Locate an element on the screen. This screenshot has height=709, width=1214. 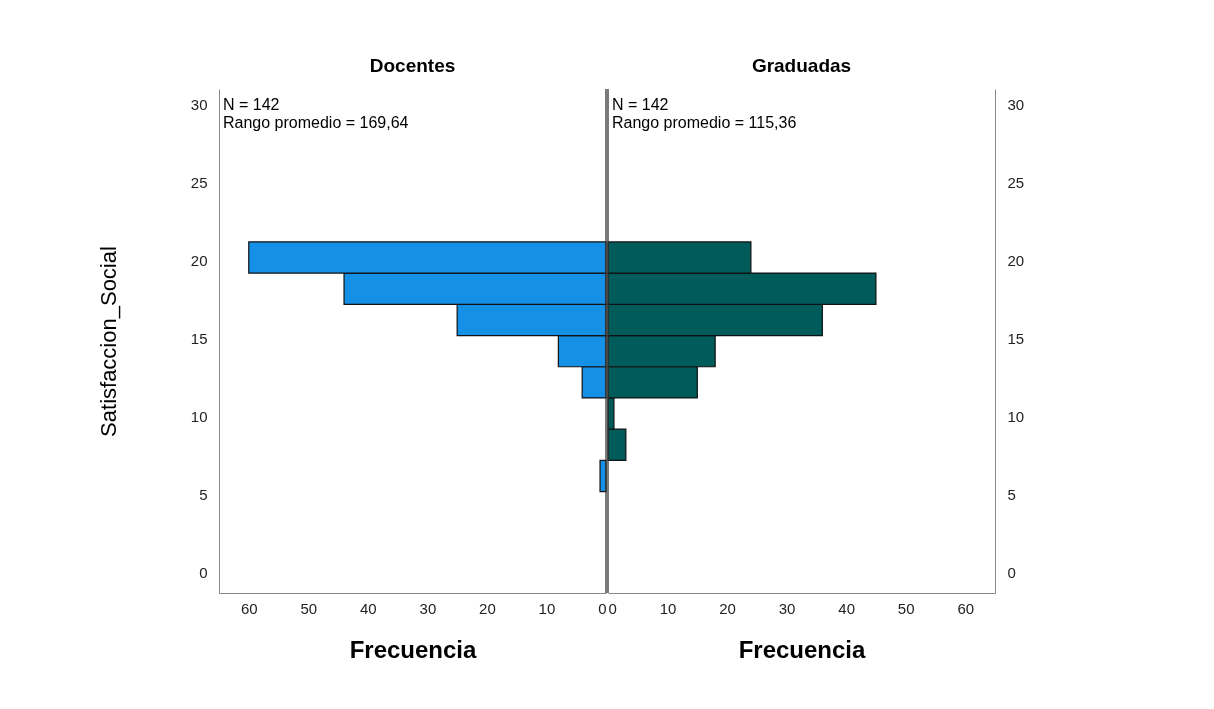
chart-title: Docentes is located at coordinates (412, 66).